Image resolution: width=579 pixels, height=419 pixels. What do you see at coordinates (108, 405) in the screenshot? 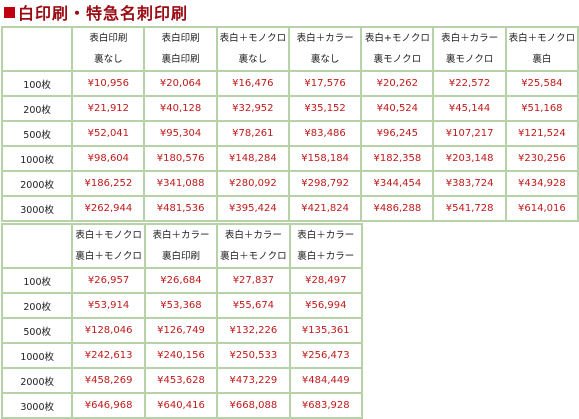
I see `price-cell: ¥646,968` at bounding box center [108, 405].